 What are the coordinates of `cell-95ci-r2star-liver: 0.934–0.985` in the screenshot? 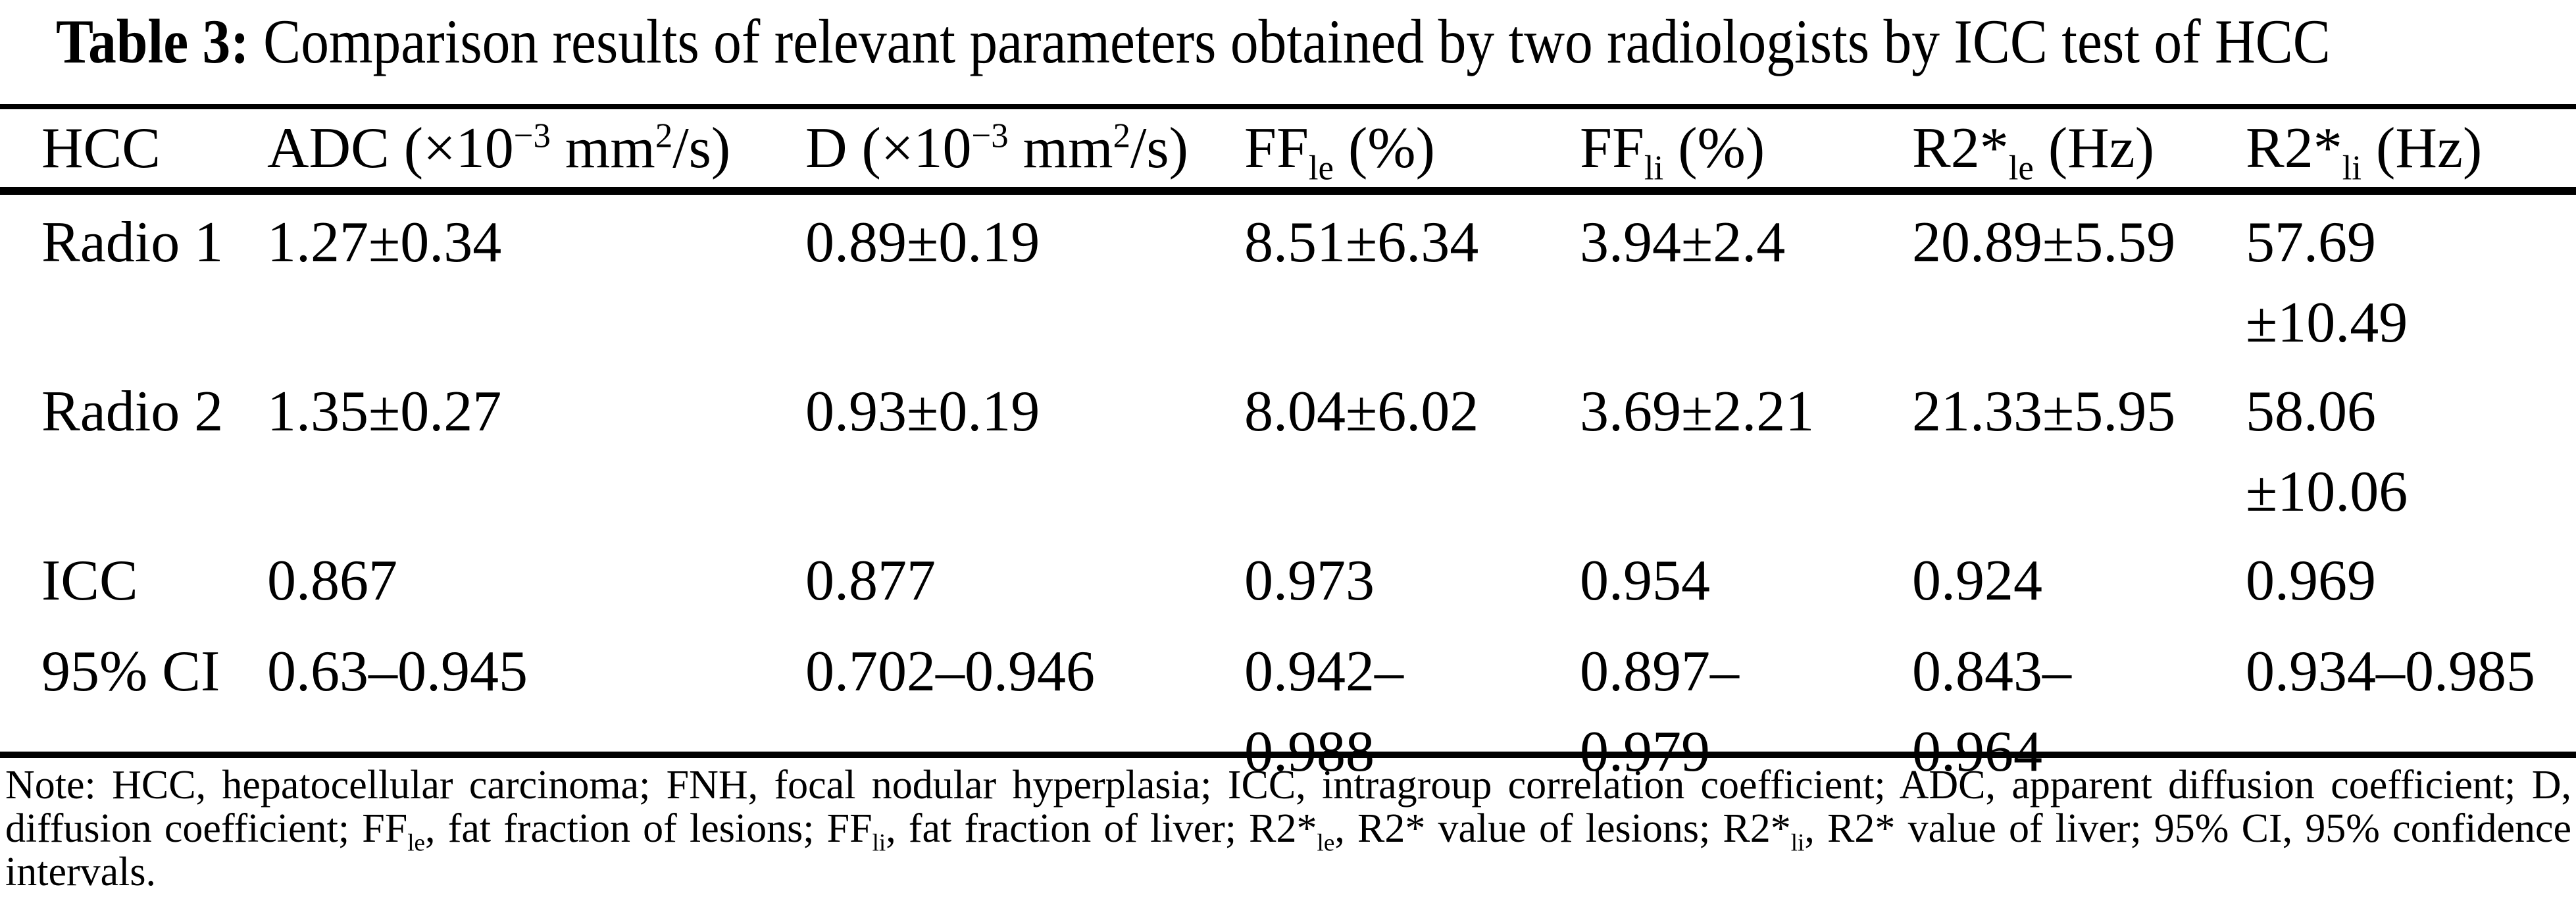 It's located at (2390, 672).